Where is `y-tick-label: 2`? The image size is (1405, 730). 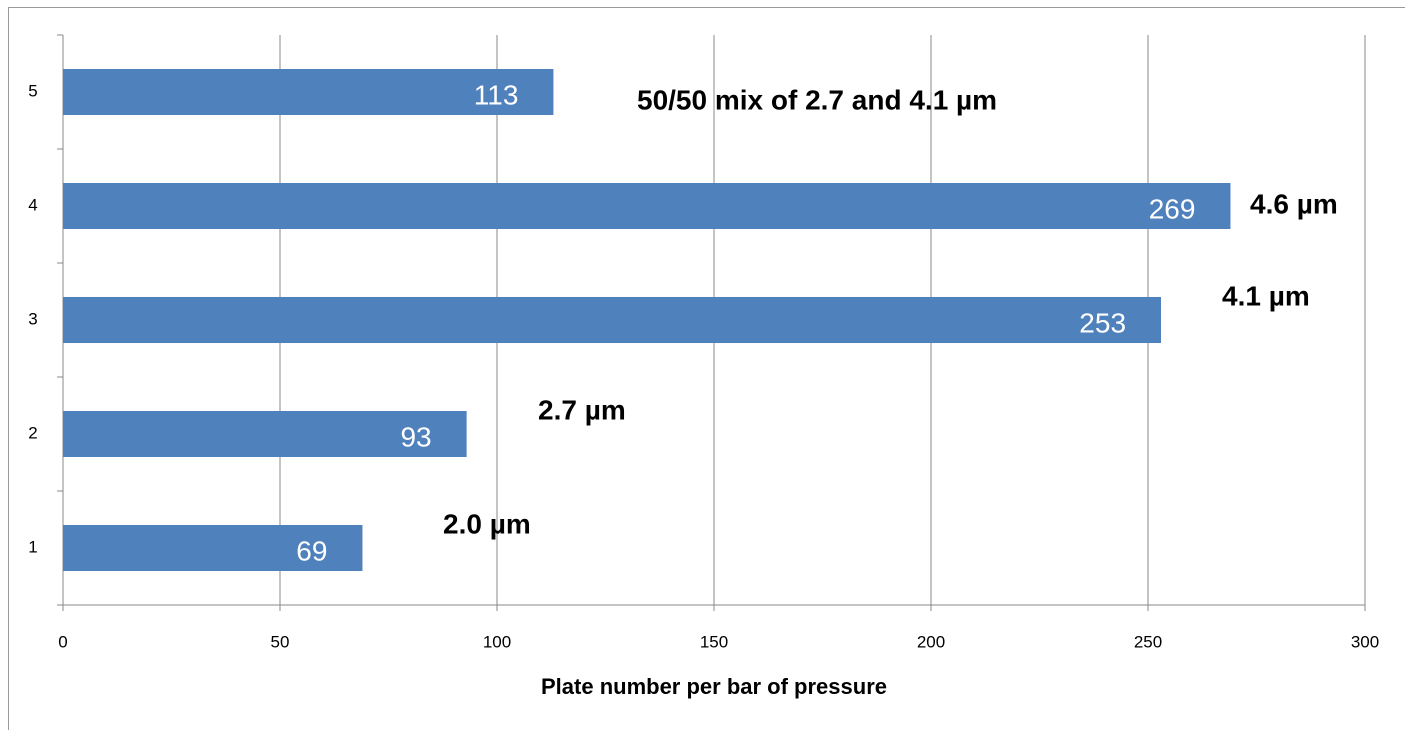 y-tick-label: 2 is located at coordinates (32, 432).